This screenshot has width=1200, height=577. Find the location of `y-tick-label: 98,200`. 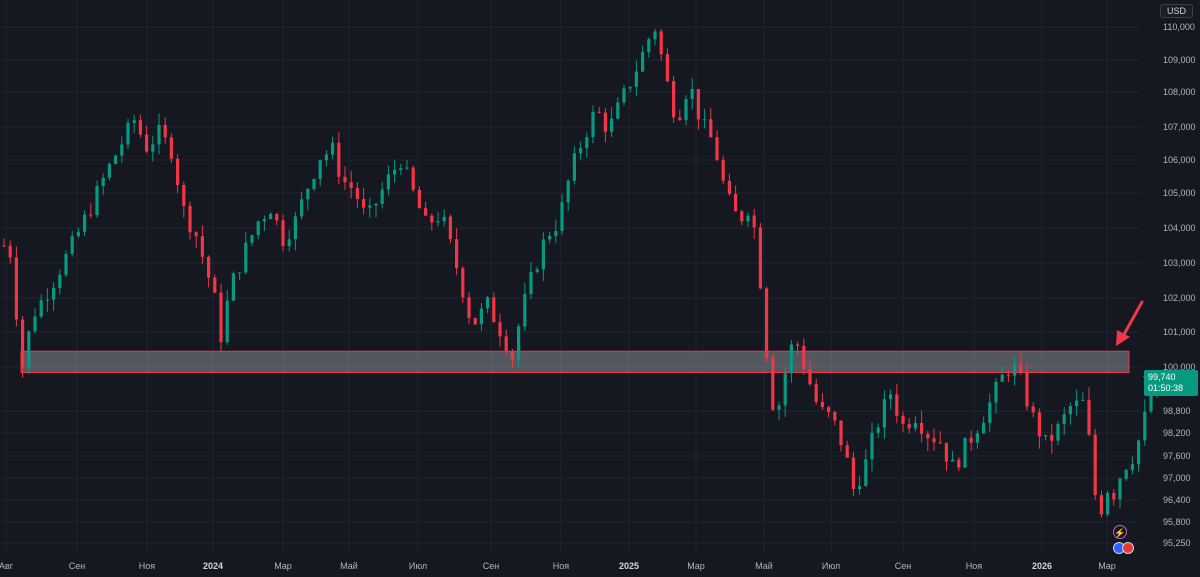

y-tick-label: 98,200 is located at coordinates (1177, 433).